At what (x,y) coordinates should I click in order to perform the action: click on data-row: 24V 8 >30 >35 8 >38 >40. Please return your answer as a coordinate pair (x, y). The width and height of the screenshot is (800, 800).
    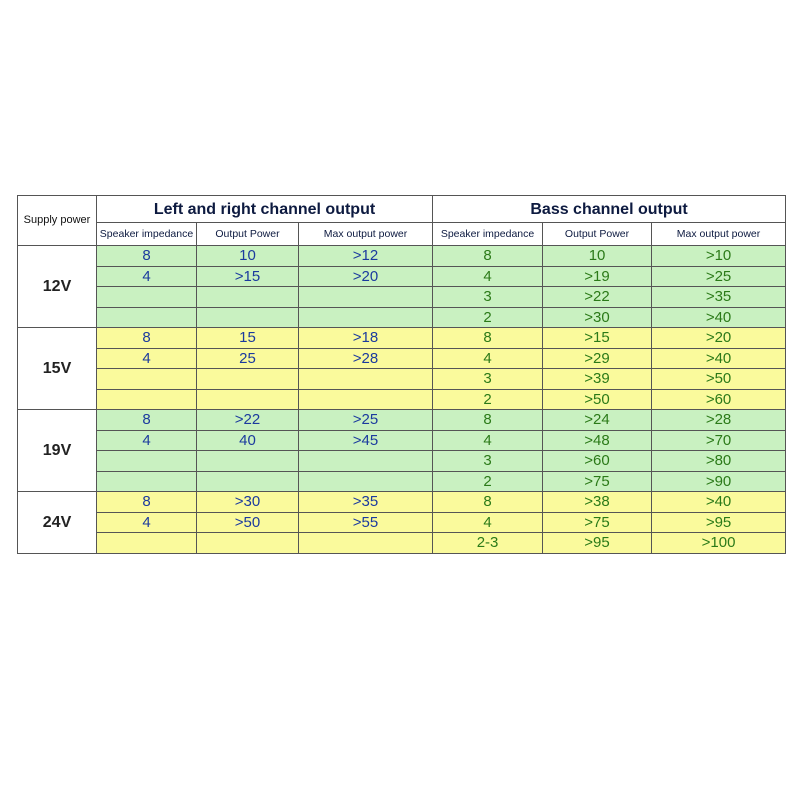
    Looking at the image, I should click on (402, 522).